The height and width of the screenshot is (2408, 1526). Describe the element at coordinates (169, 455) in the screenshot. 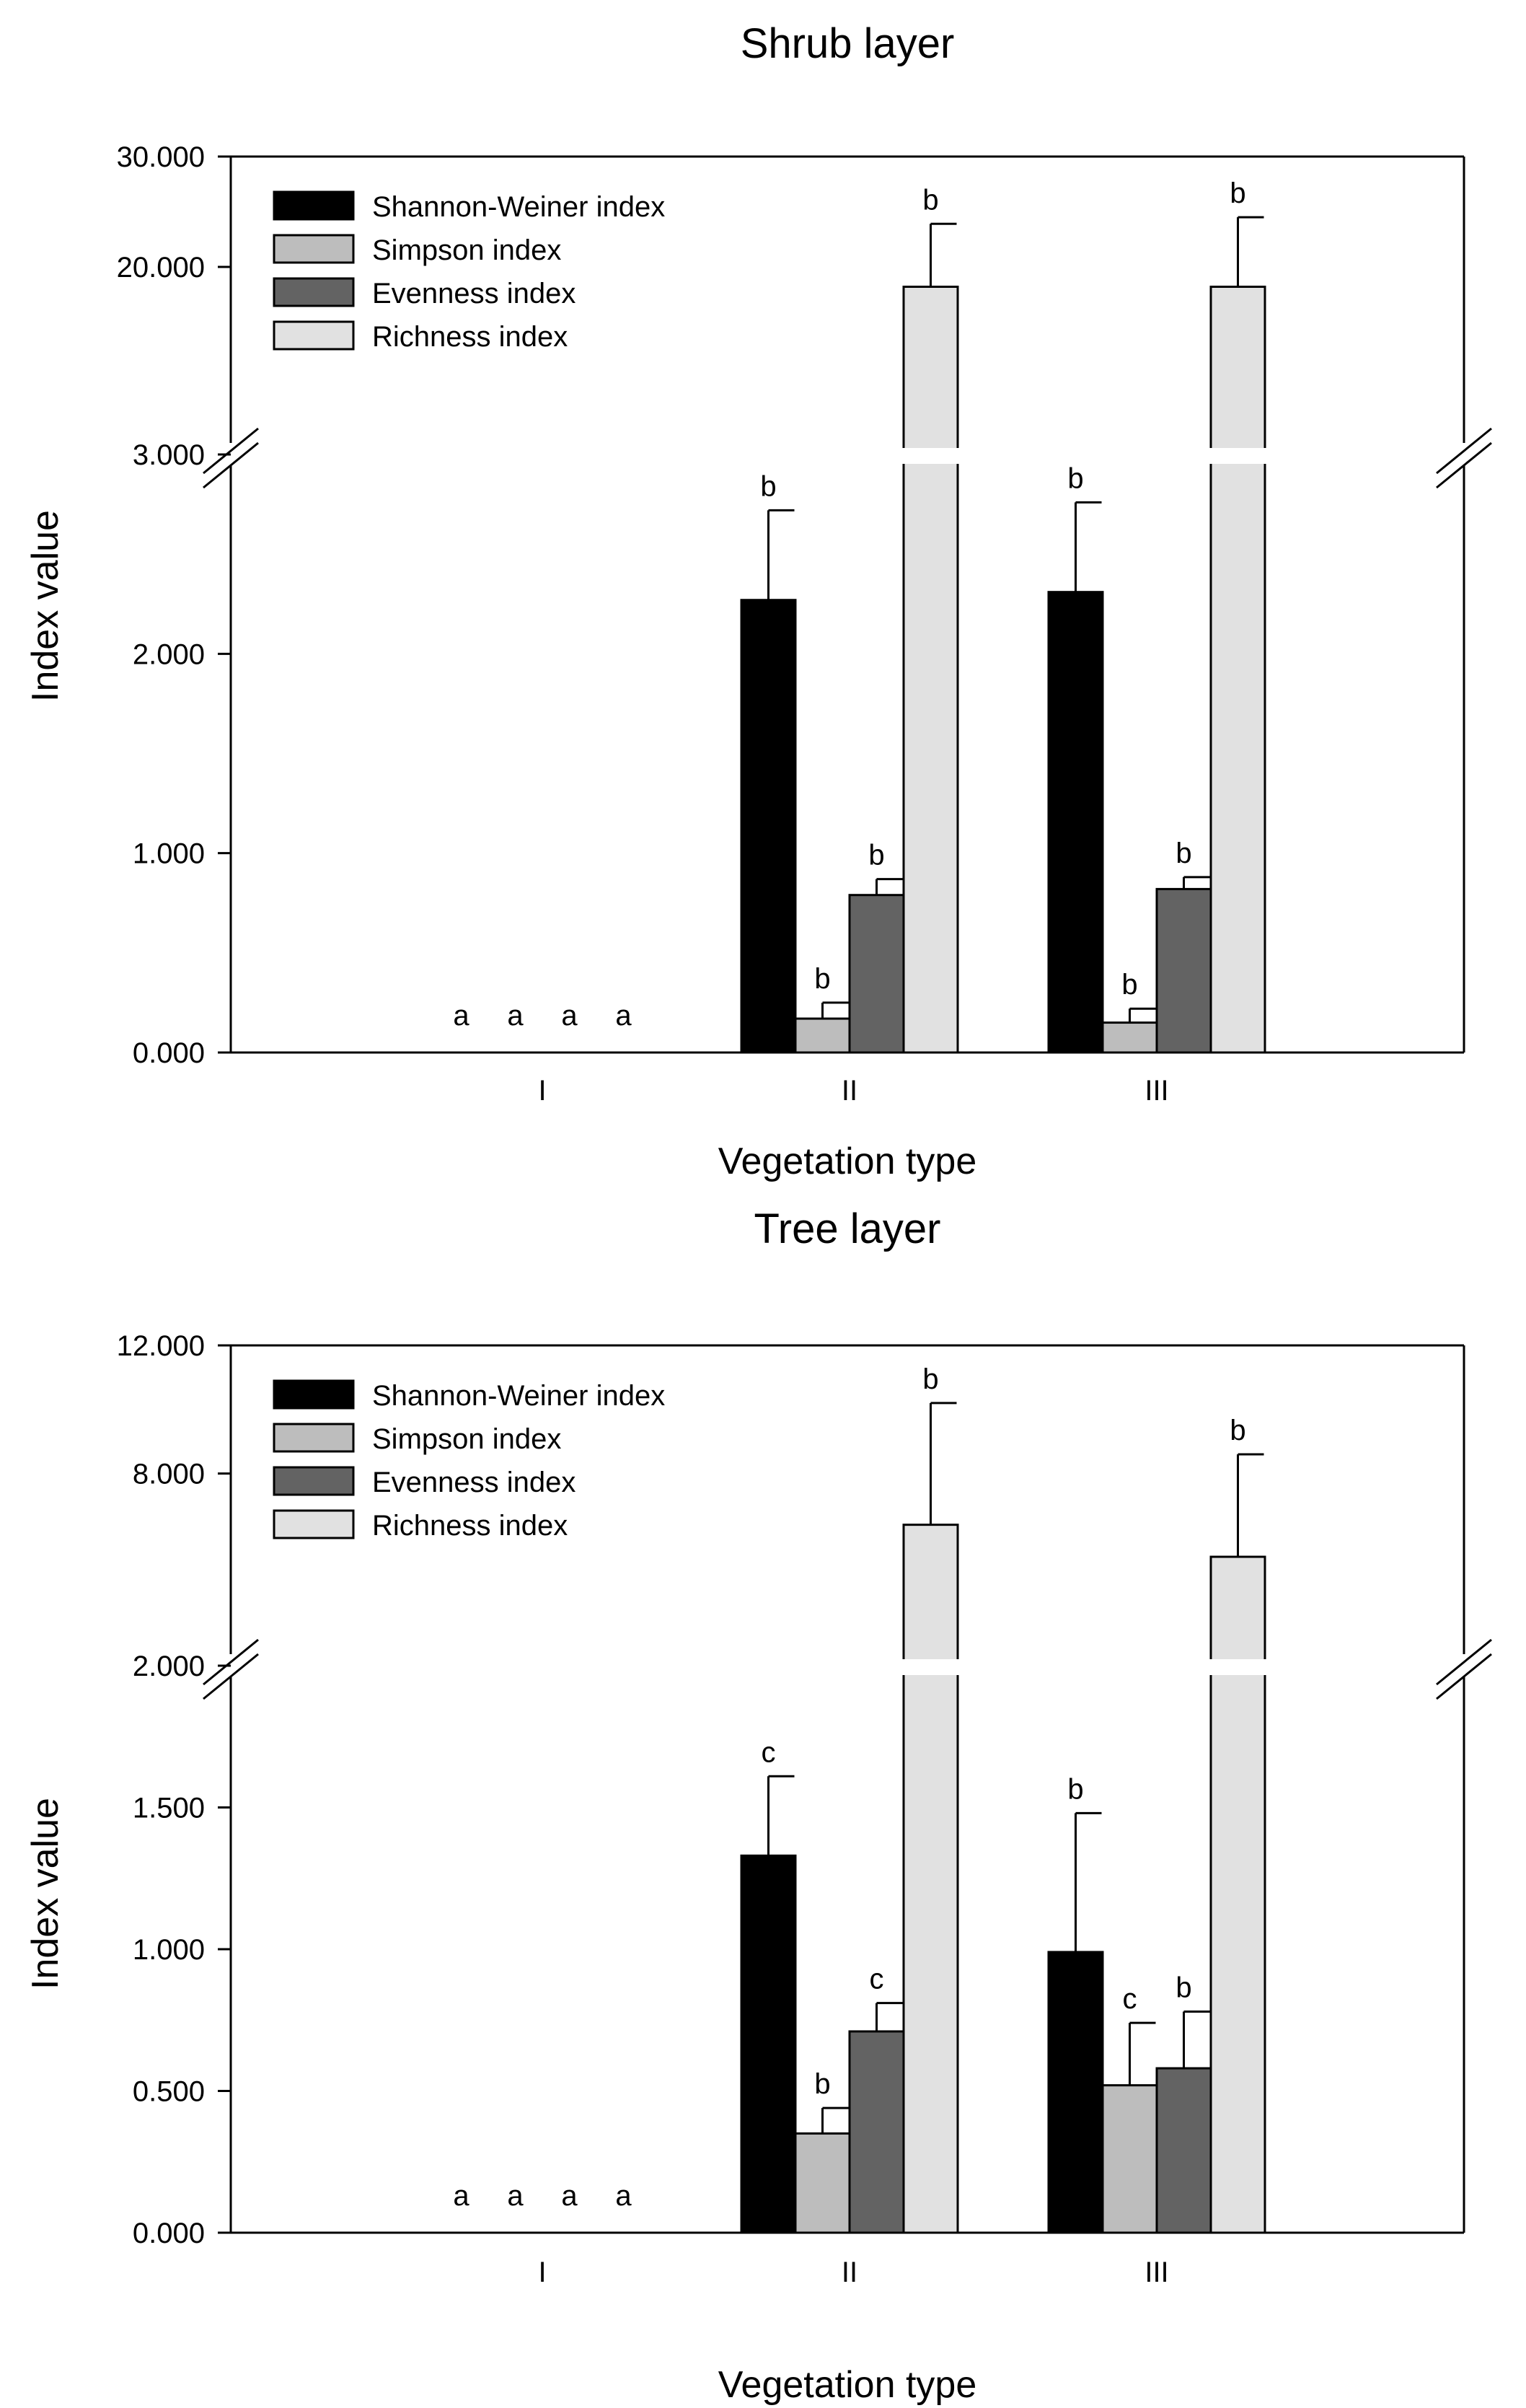

I see `y-tick-label: 3.000` at that location.